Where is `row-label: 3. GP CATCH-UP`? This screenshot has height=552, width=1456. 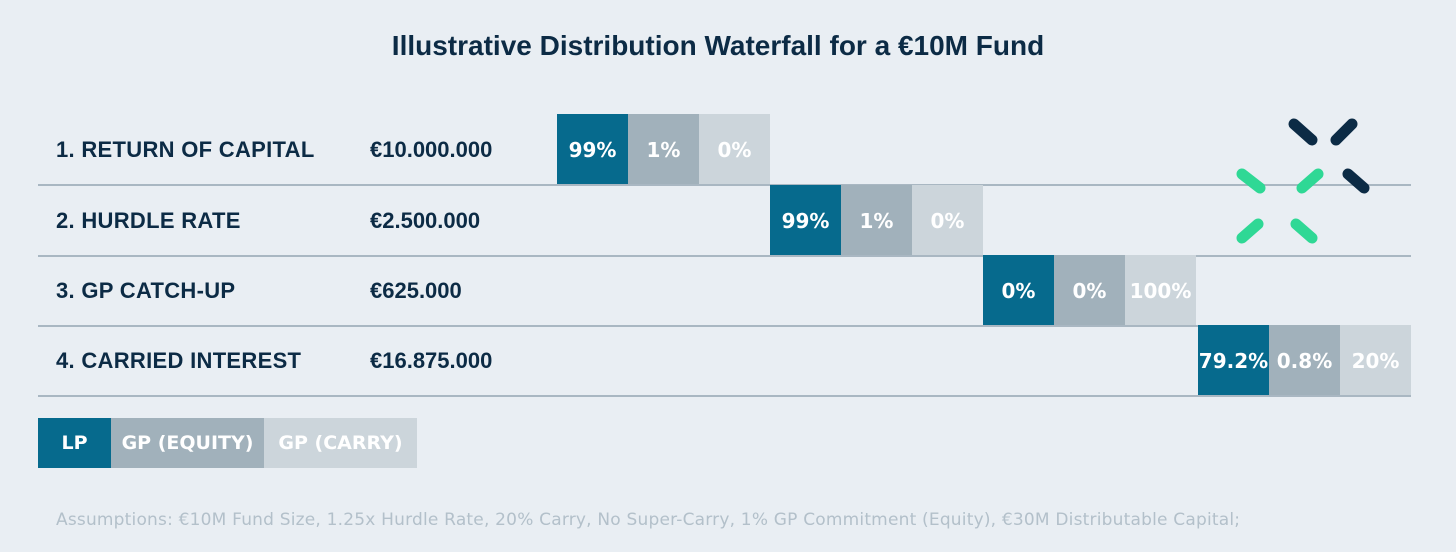
row-label: 3. GP CATCH-UP is located at coordinates (146, 290).